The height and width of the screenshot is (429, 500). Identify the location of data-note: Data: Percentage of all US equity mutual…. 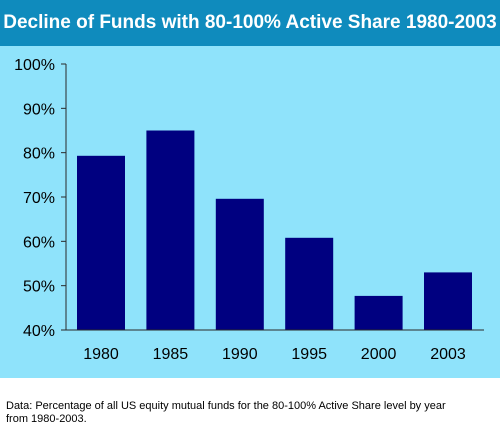
(226, 412).